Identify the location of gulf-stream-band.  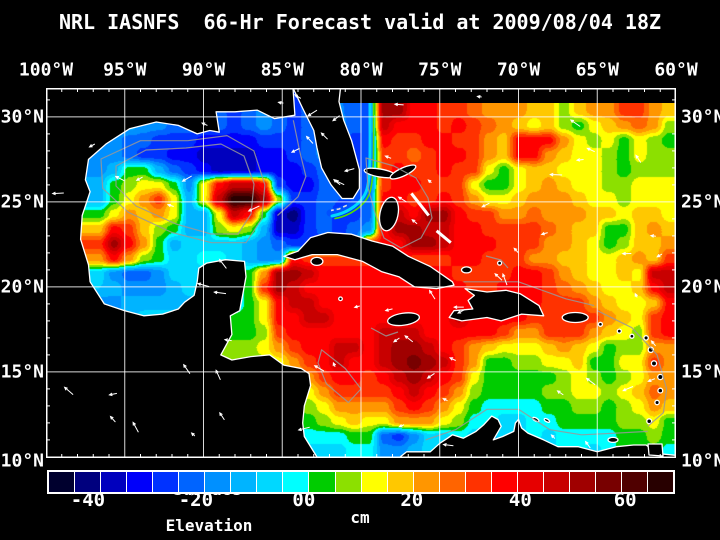
(350, 159).